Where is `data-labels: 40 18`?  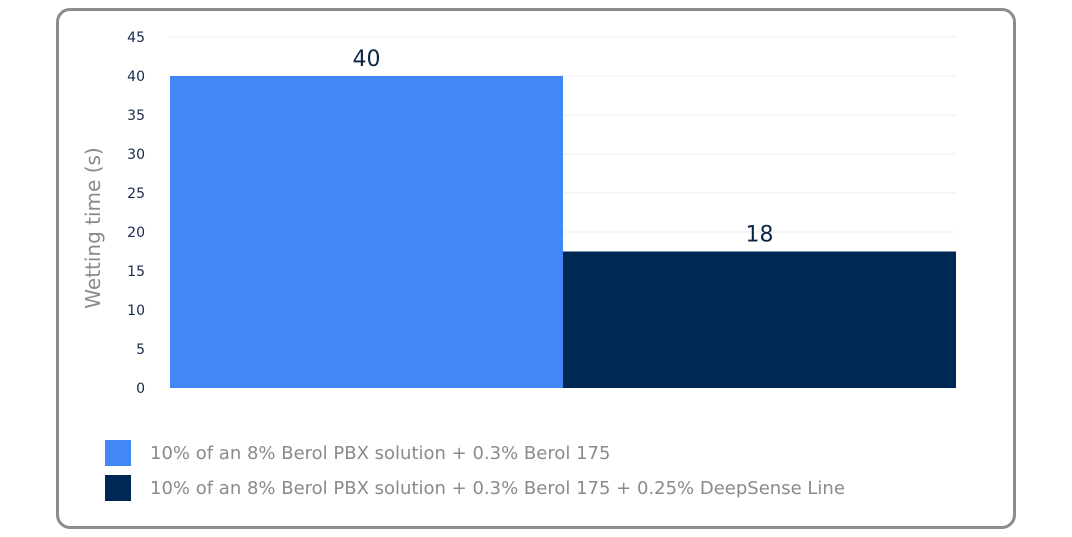
data-labels: 40 18 is located at coordinates (563, 147).